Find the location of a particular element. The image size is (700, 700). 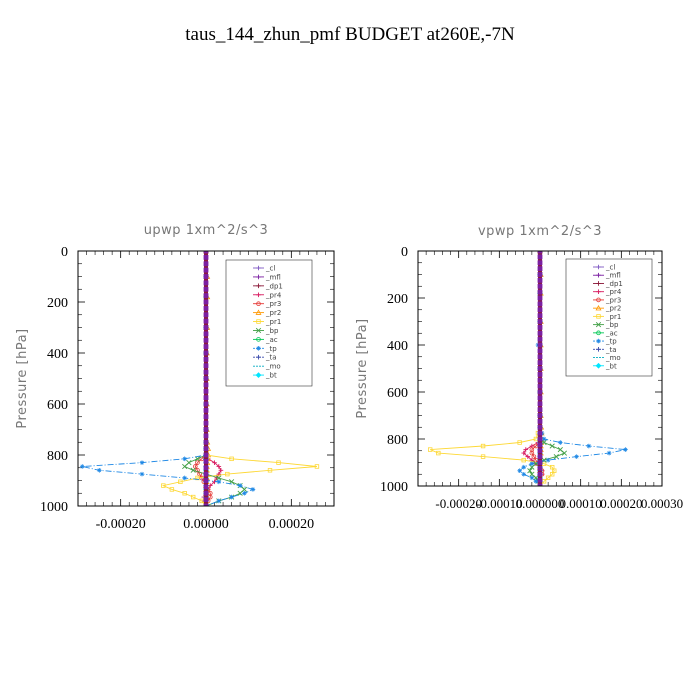

legend-label: _bt is located at coordinates (611, 366).